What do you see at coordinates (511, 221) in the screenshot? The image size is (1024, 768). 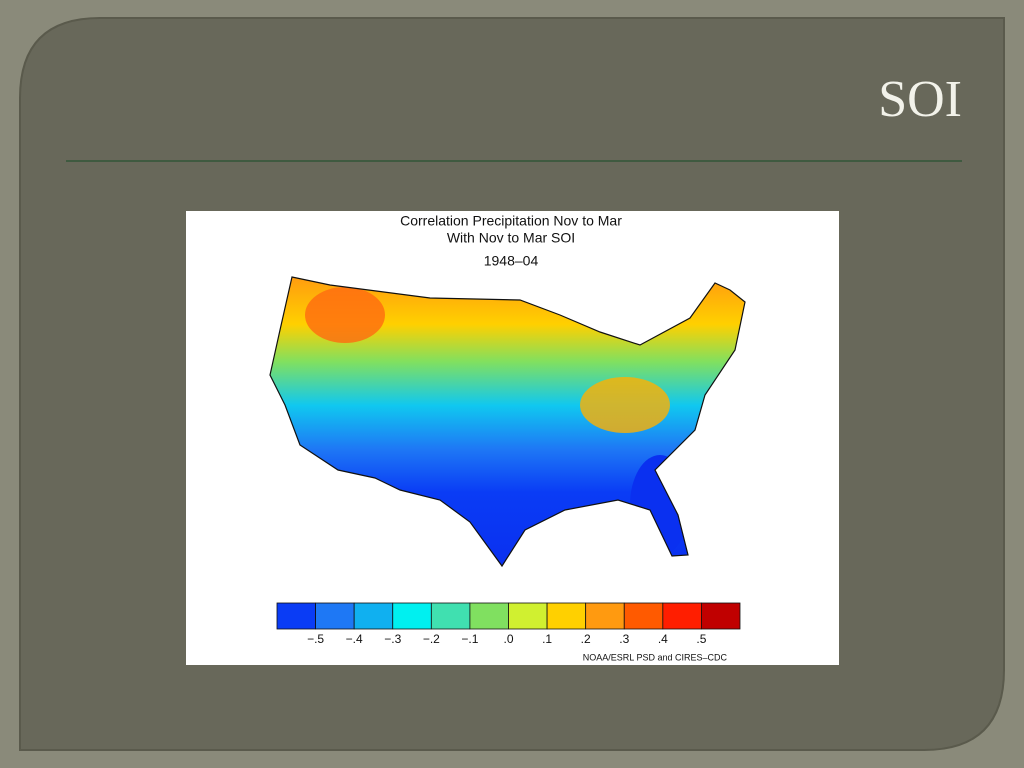 I see `figure-title: Correlation Precipitation Nov to Mar` at bounding box center [511, 221].